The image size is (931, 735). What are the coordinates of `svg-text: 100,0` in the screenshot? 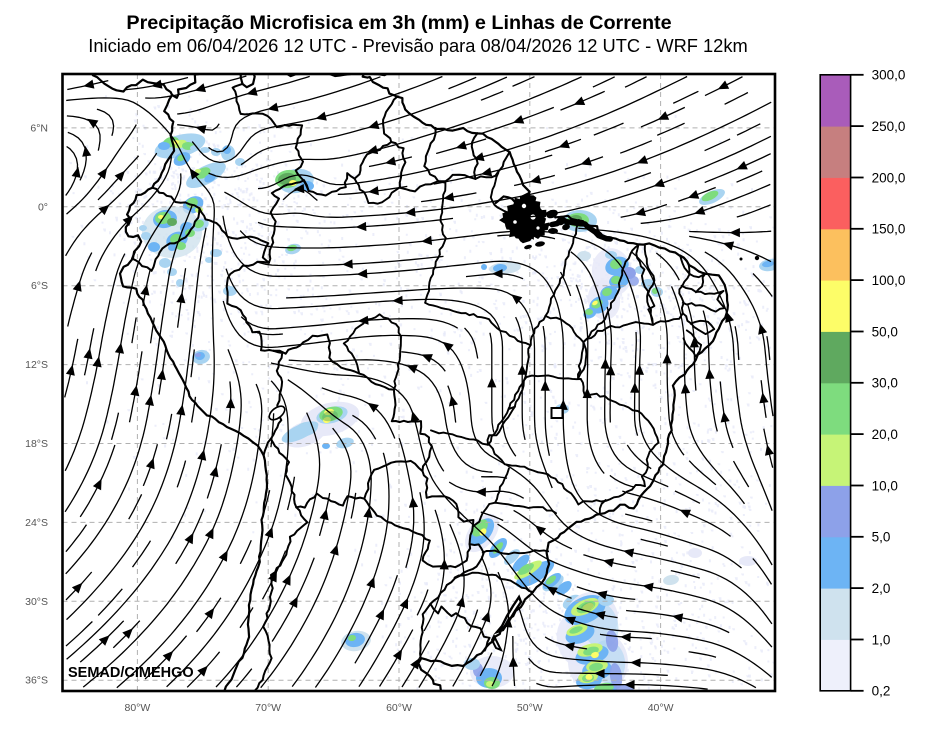 It's located at (889, 280).